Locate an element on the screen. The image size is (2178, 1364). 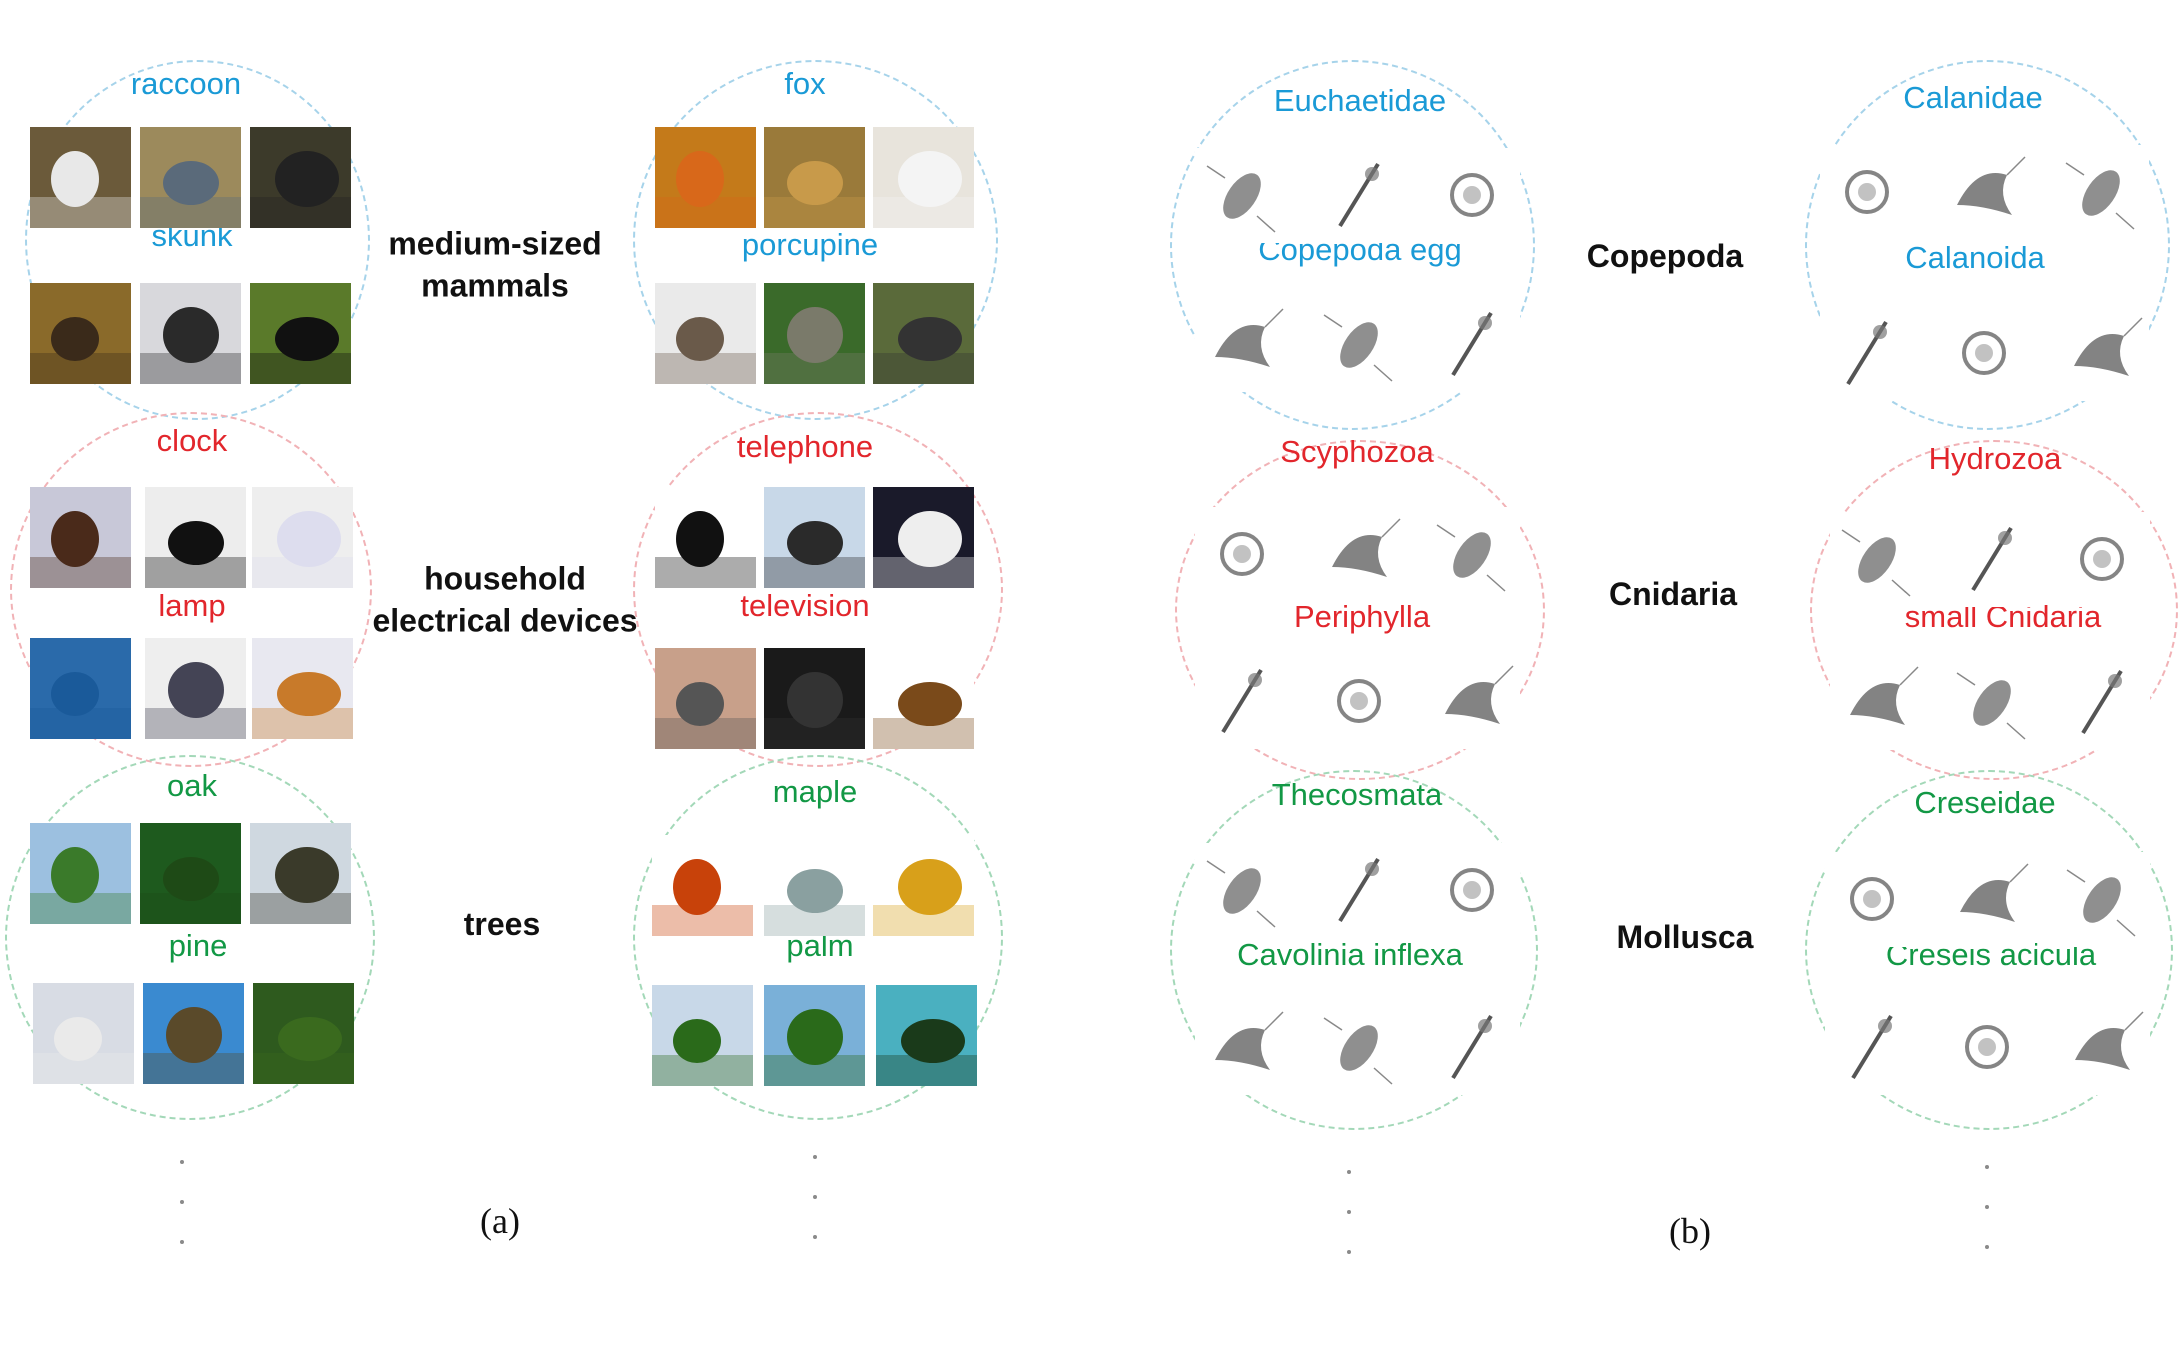
group-name-line: electrical devices is located at coordinates (505, 620).